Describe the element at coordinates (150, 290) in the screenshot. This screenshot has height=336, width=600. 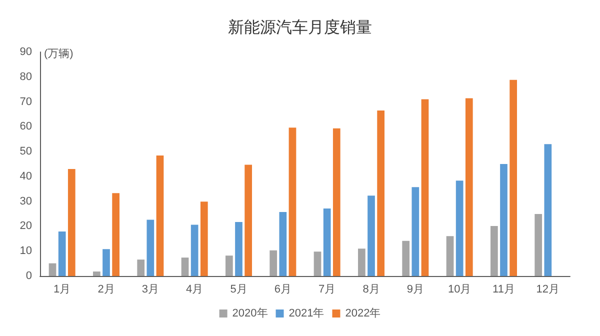
I see `x-tick-label: 3月` at that location.